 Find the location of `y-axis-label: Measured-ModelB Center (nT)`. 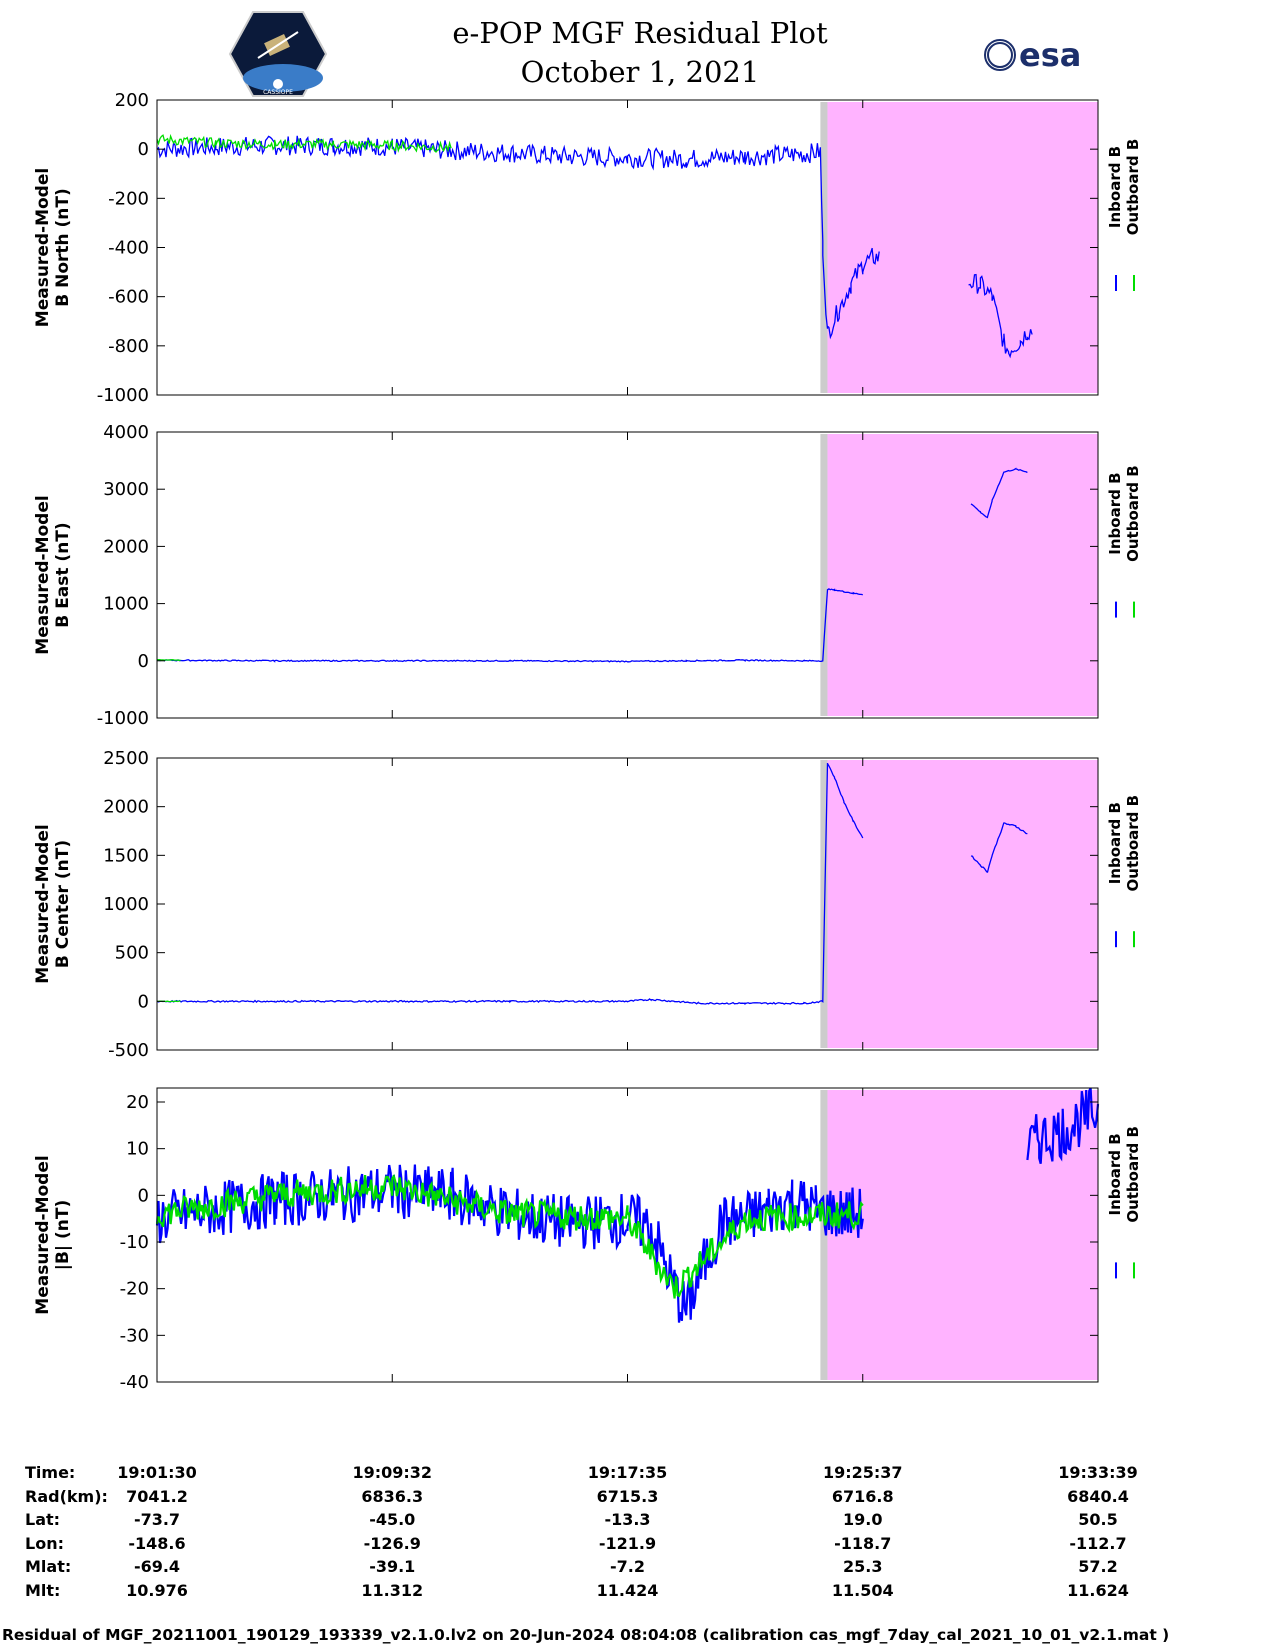

y-axis-label: Measured-ModelB Center (nT) is located at coordinates (53, 903).